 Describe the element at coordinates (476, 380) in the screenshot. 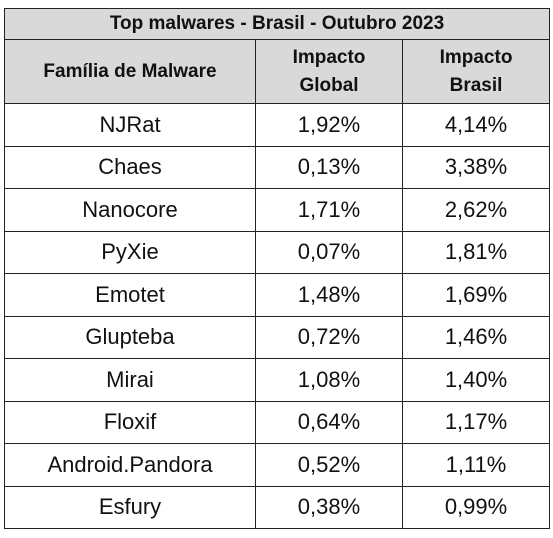

I see `cell-impacto-brasil: 1,40%` at that location.